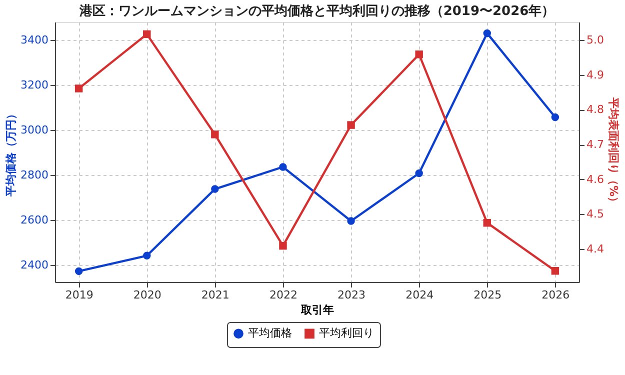 Image resolution: width=625 pixels, height=375 pixels. What do you see at coordinates (317, 310) in the screenshot?
I see `x-axis-title: 取引年` at bounding box center [317, 310].